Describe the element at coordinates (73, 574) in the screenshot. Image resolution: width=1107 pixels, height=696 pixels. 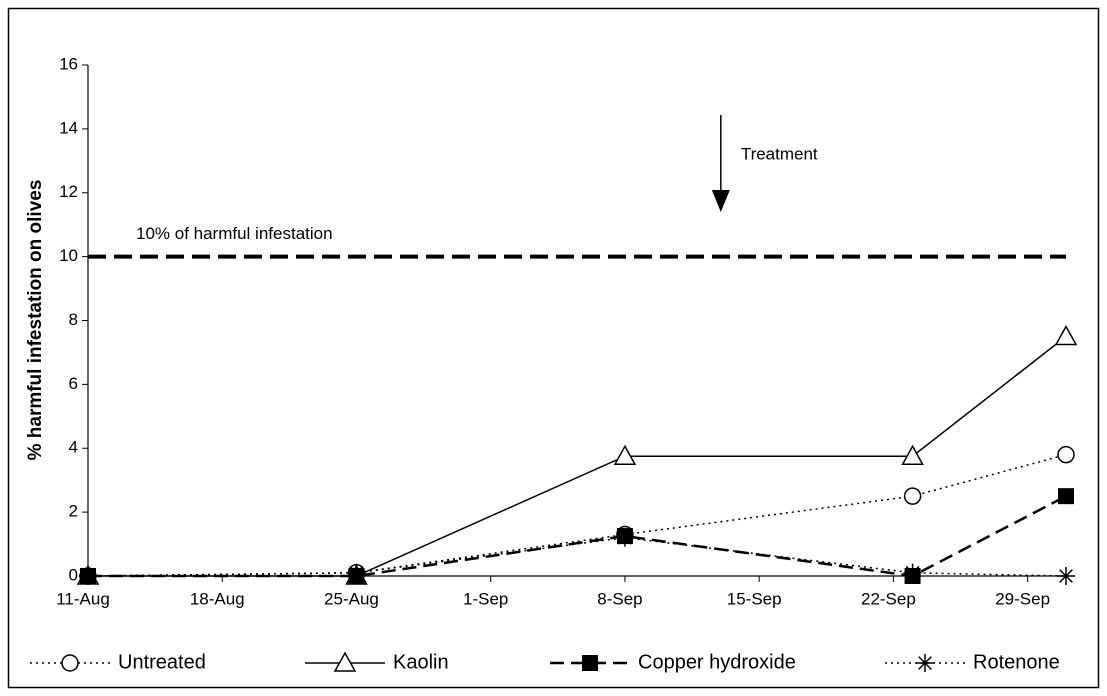
I see `y-tick-label: 0` at that location.